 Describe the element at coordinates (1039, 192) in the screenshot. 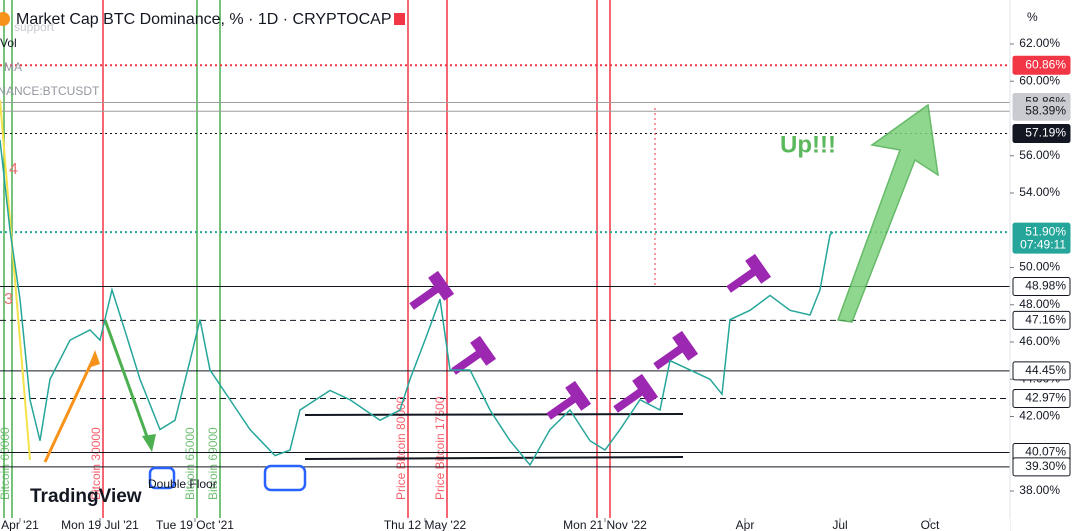

I see `y-tick-label: 54.00%` at that location.